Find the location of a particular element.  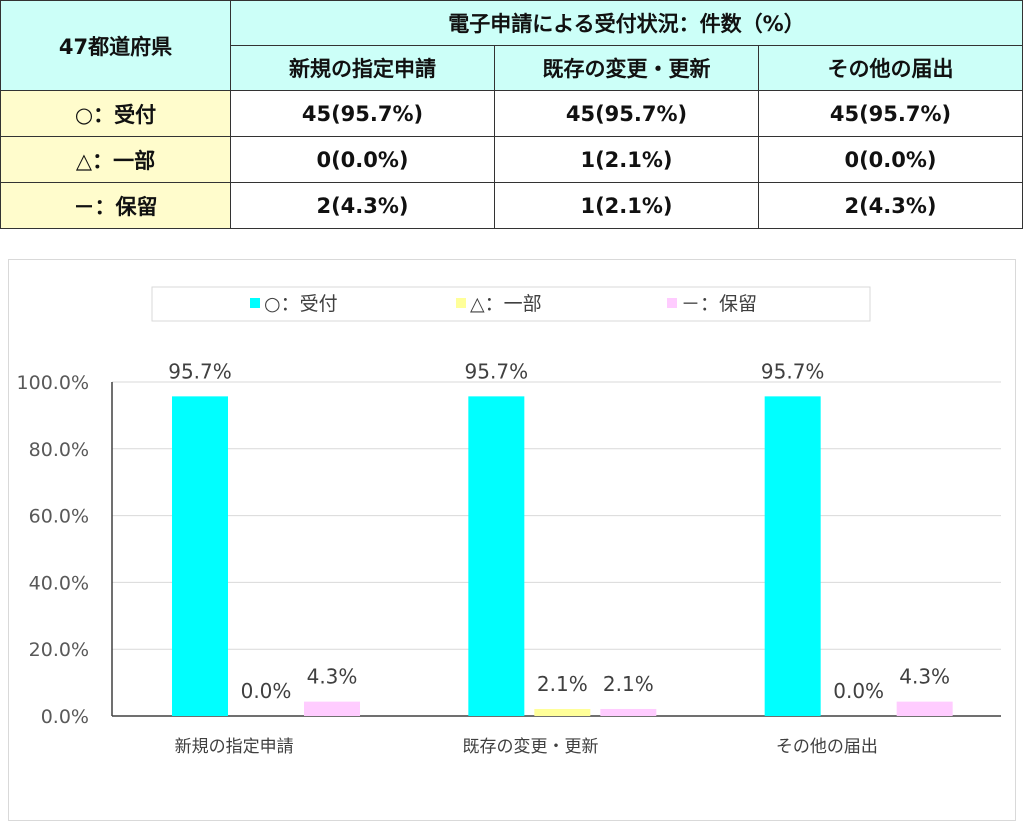

table-row-label: －：保留 is located at coordinates (115, 205).